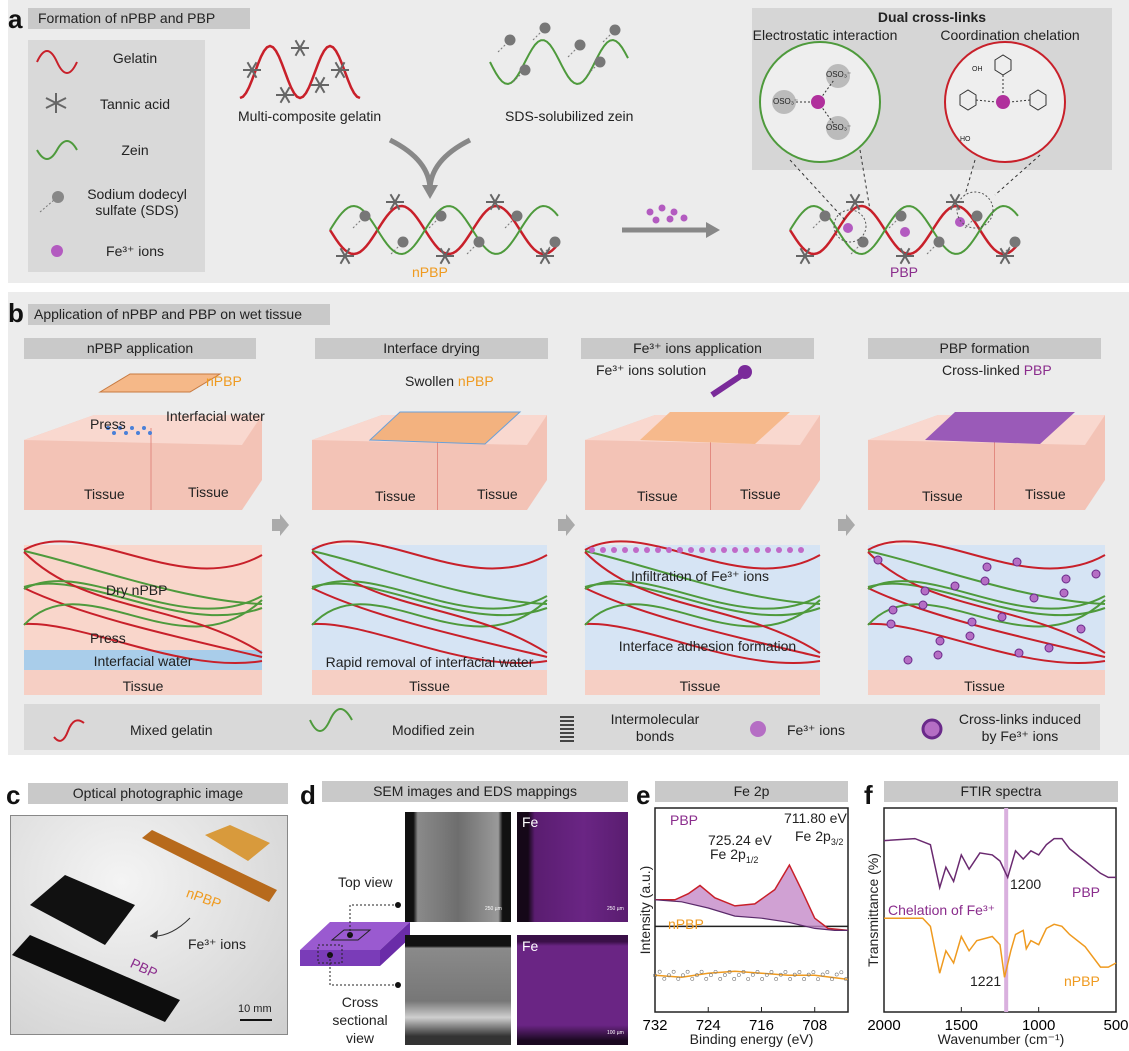 The width and height of the screenshot is (1129, 1051). Describe the element at coordinates (430, 164) in the screenshot. I see `combine-arrow` at that location.